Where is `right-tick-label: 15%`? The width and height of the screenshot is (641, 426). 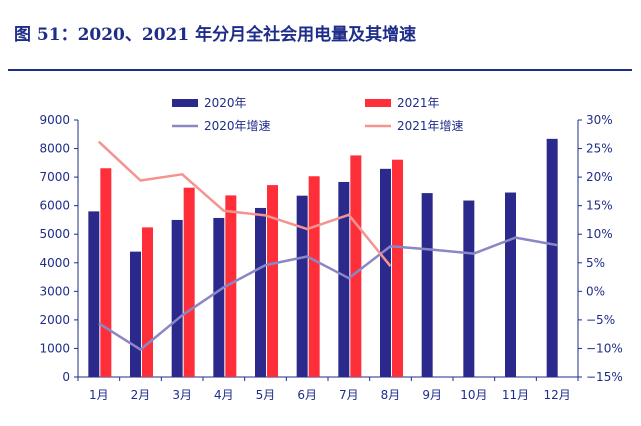
right-tick-label: 15% is located at coordinates (599, 206).